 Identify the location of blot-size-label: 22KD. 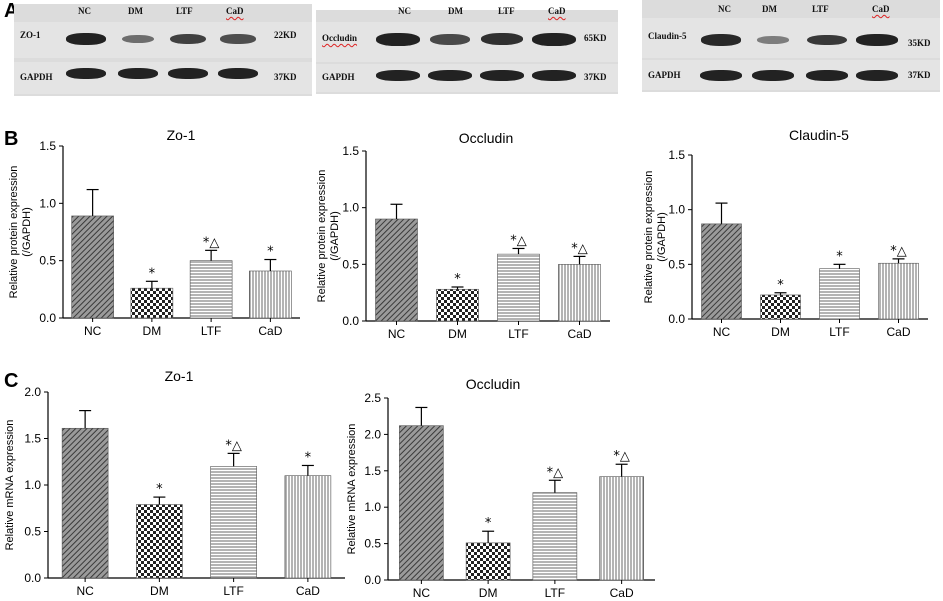
(285, 35).